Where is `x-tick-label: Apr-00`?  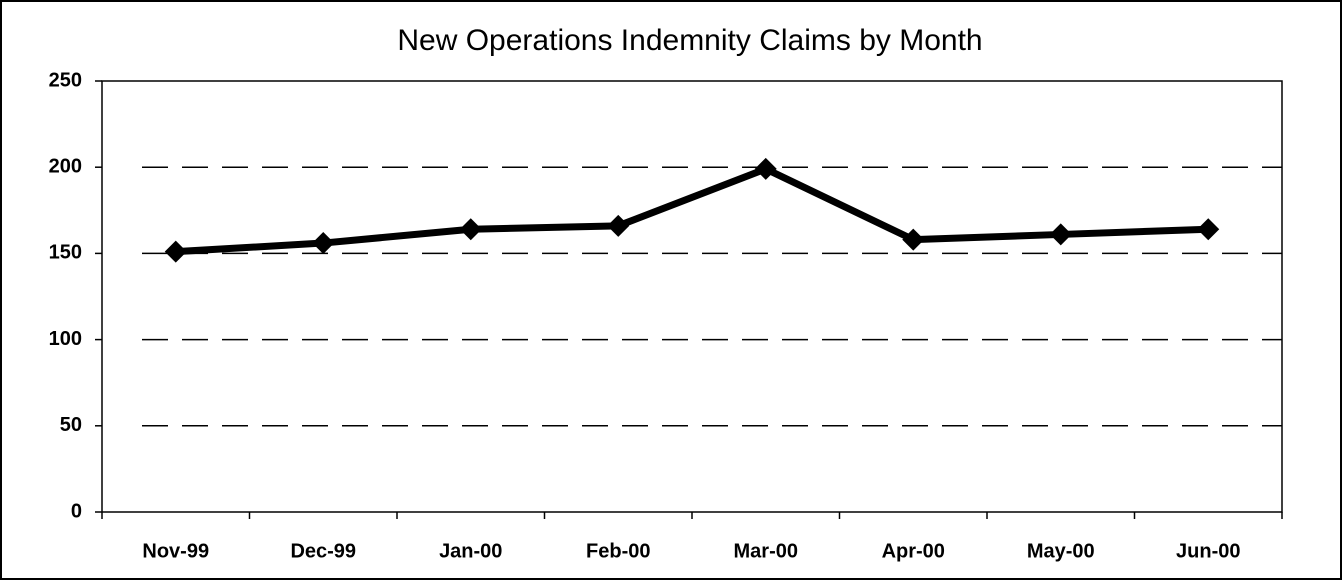
x-tick-label: Apr-00 is located at coordinates (913, 551).